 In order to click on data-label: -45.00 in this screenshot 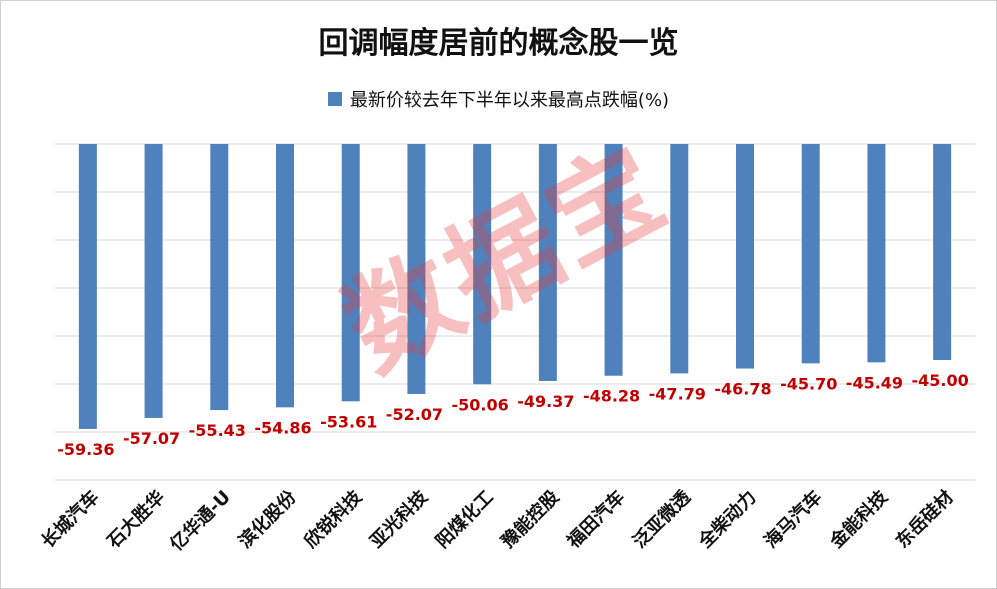, I will do `click(940, 380)`.